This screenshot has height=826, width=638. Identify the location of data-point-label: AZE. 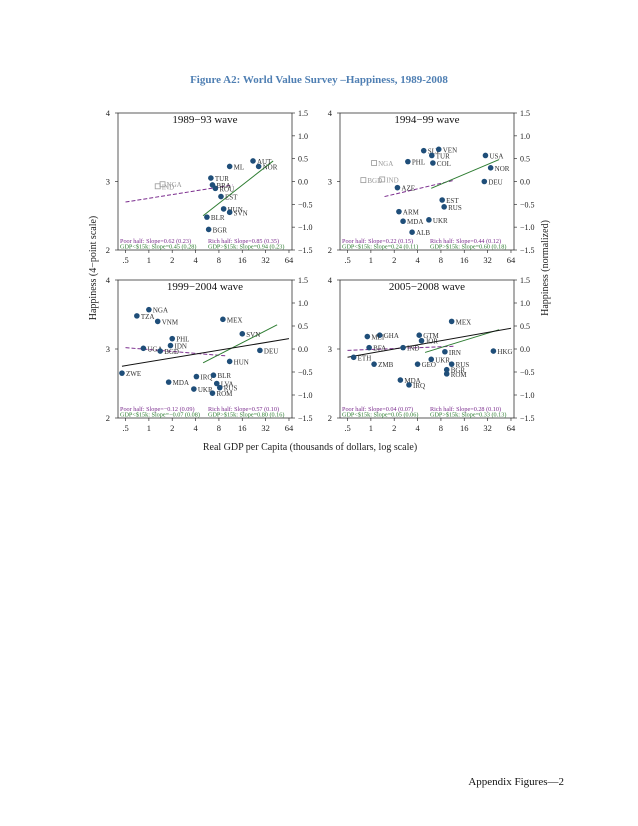
(408, 189).